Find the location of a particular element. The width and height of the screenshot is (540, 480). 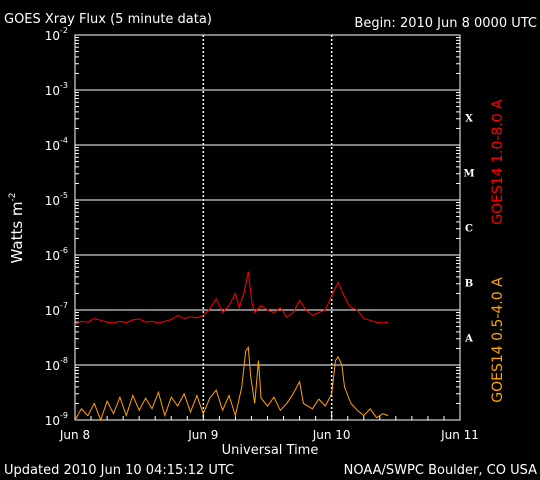

x-axis-label: Universal Time is located at coordinates (270, 450).